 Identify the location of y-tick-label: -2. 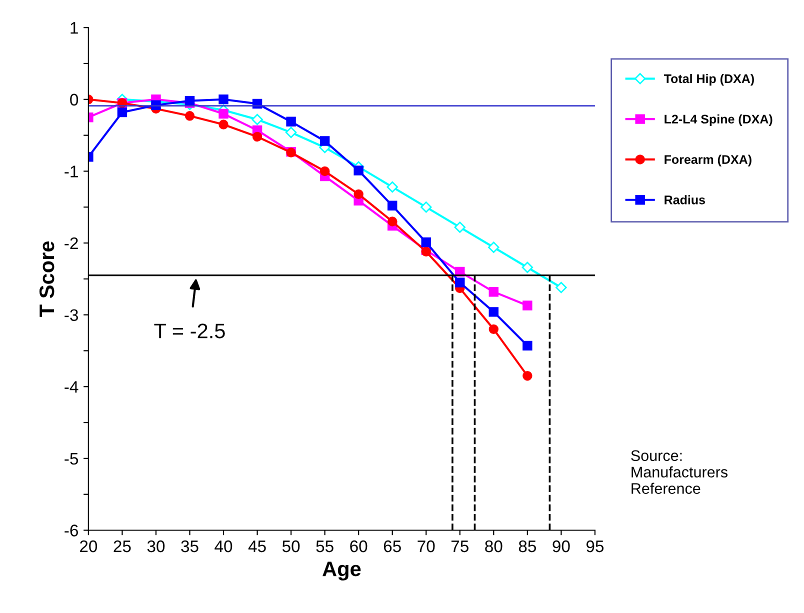
(71, 243).